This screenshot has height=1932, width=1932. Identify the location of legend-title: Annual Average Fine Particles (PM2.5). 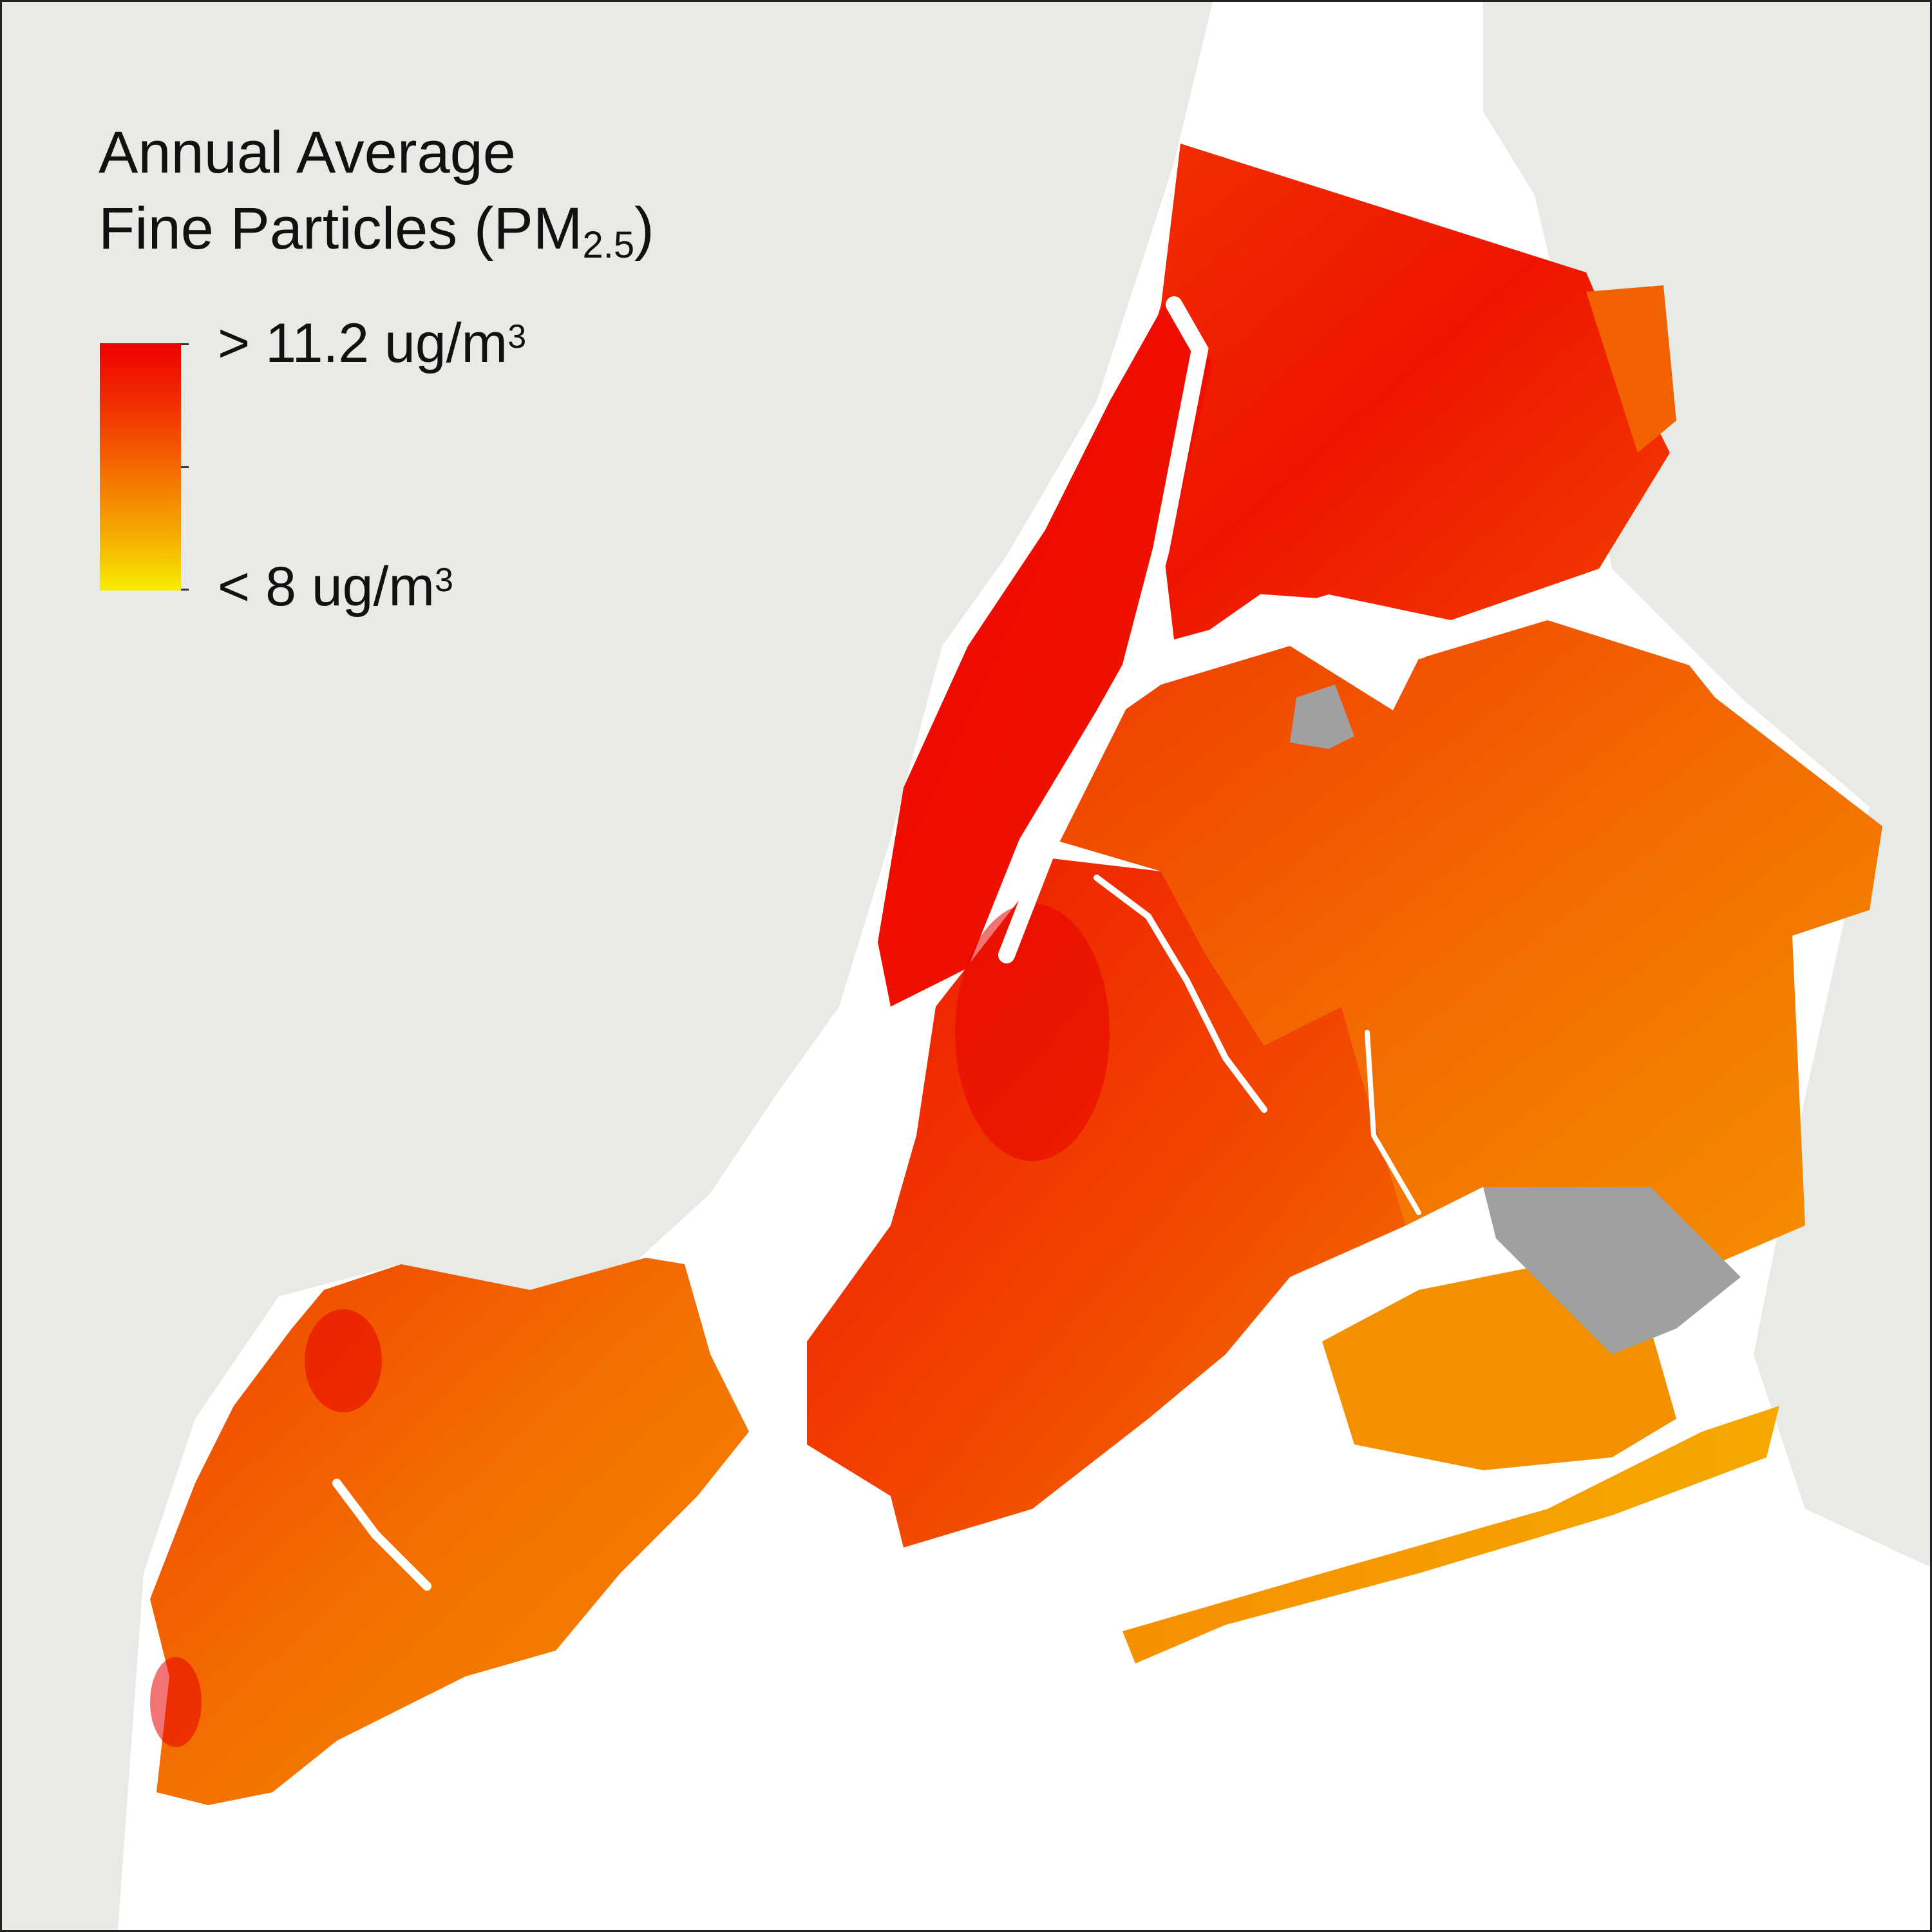
(377, 194).